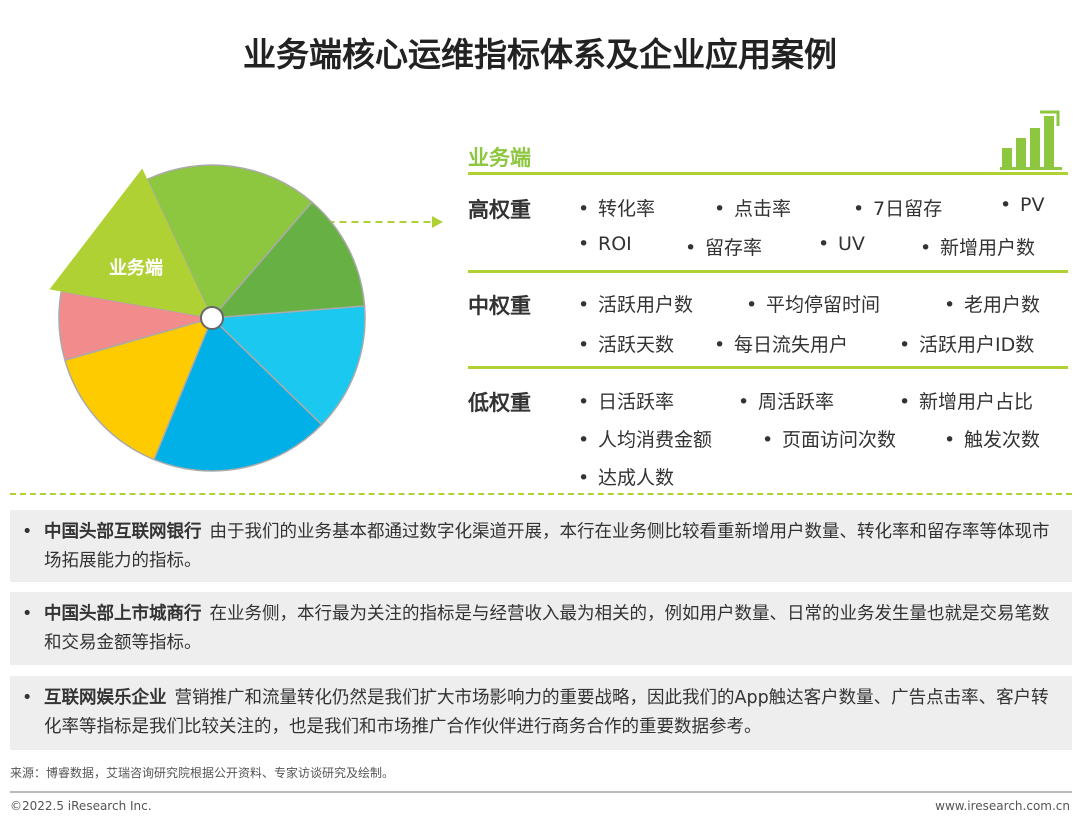 Image resolution: width=1080 pixels, height=826 pixels. Describe the element at coordinates (636, 402) in the screenshot. I see `metric-label: 日活跃率` at that location.